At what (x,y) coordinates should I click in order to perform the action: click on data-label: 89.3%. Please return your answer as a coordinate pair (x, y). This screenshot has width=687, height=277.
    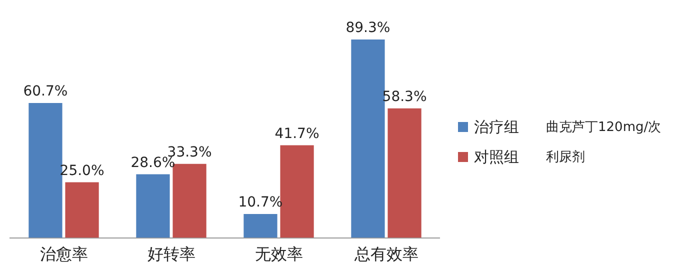
    Looking at the image, I should click on (368, 28).